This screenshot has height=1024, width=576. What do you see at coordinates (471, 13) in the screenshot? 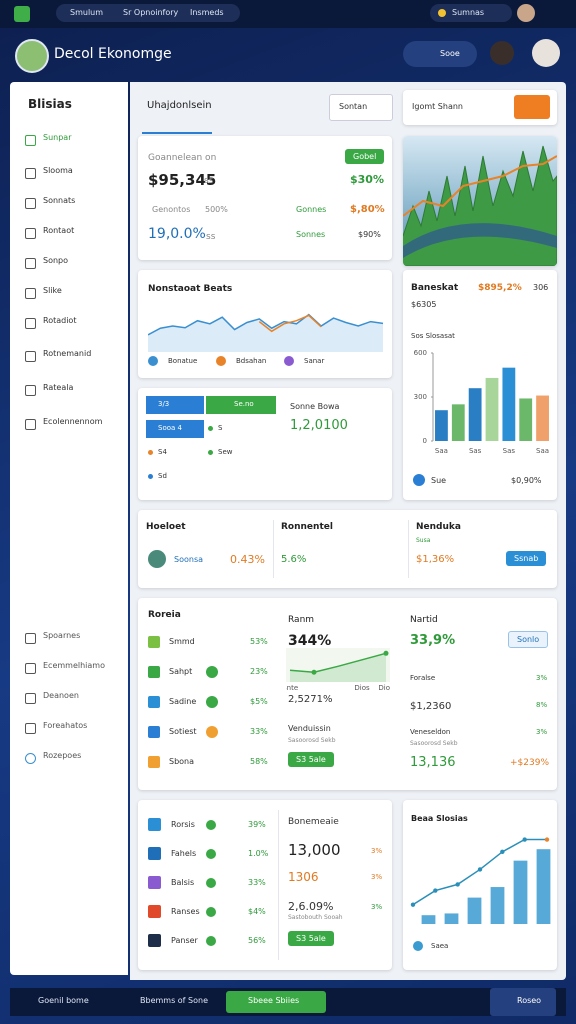
I see `user-pill` at bounding box center [471, 13].